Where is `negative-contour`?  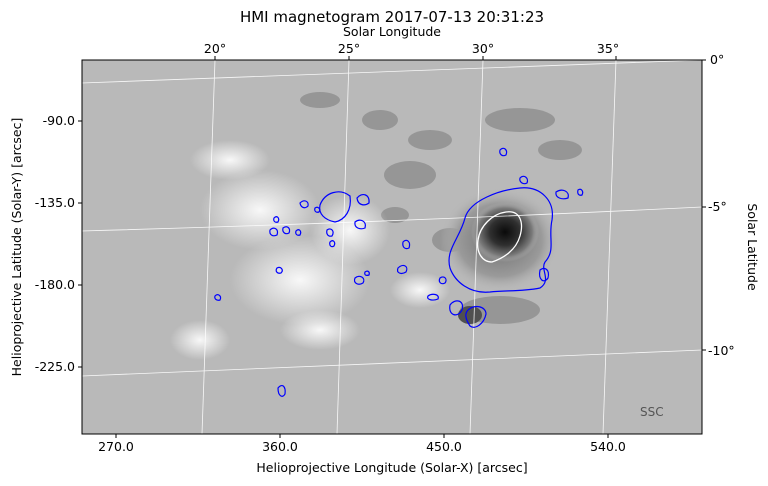 negative-contour is located at coordinates (499, 237).